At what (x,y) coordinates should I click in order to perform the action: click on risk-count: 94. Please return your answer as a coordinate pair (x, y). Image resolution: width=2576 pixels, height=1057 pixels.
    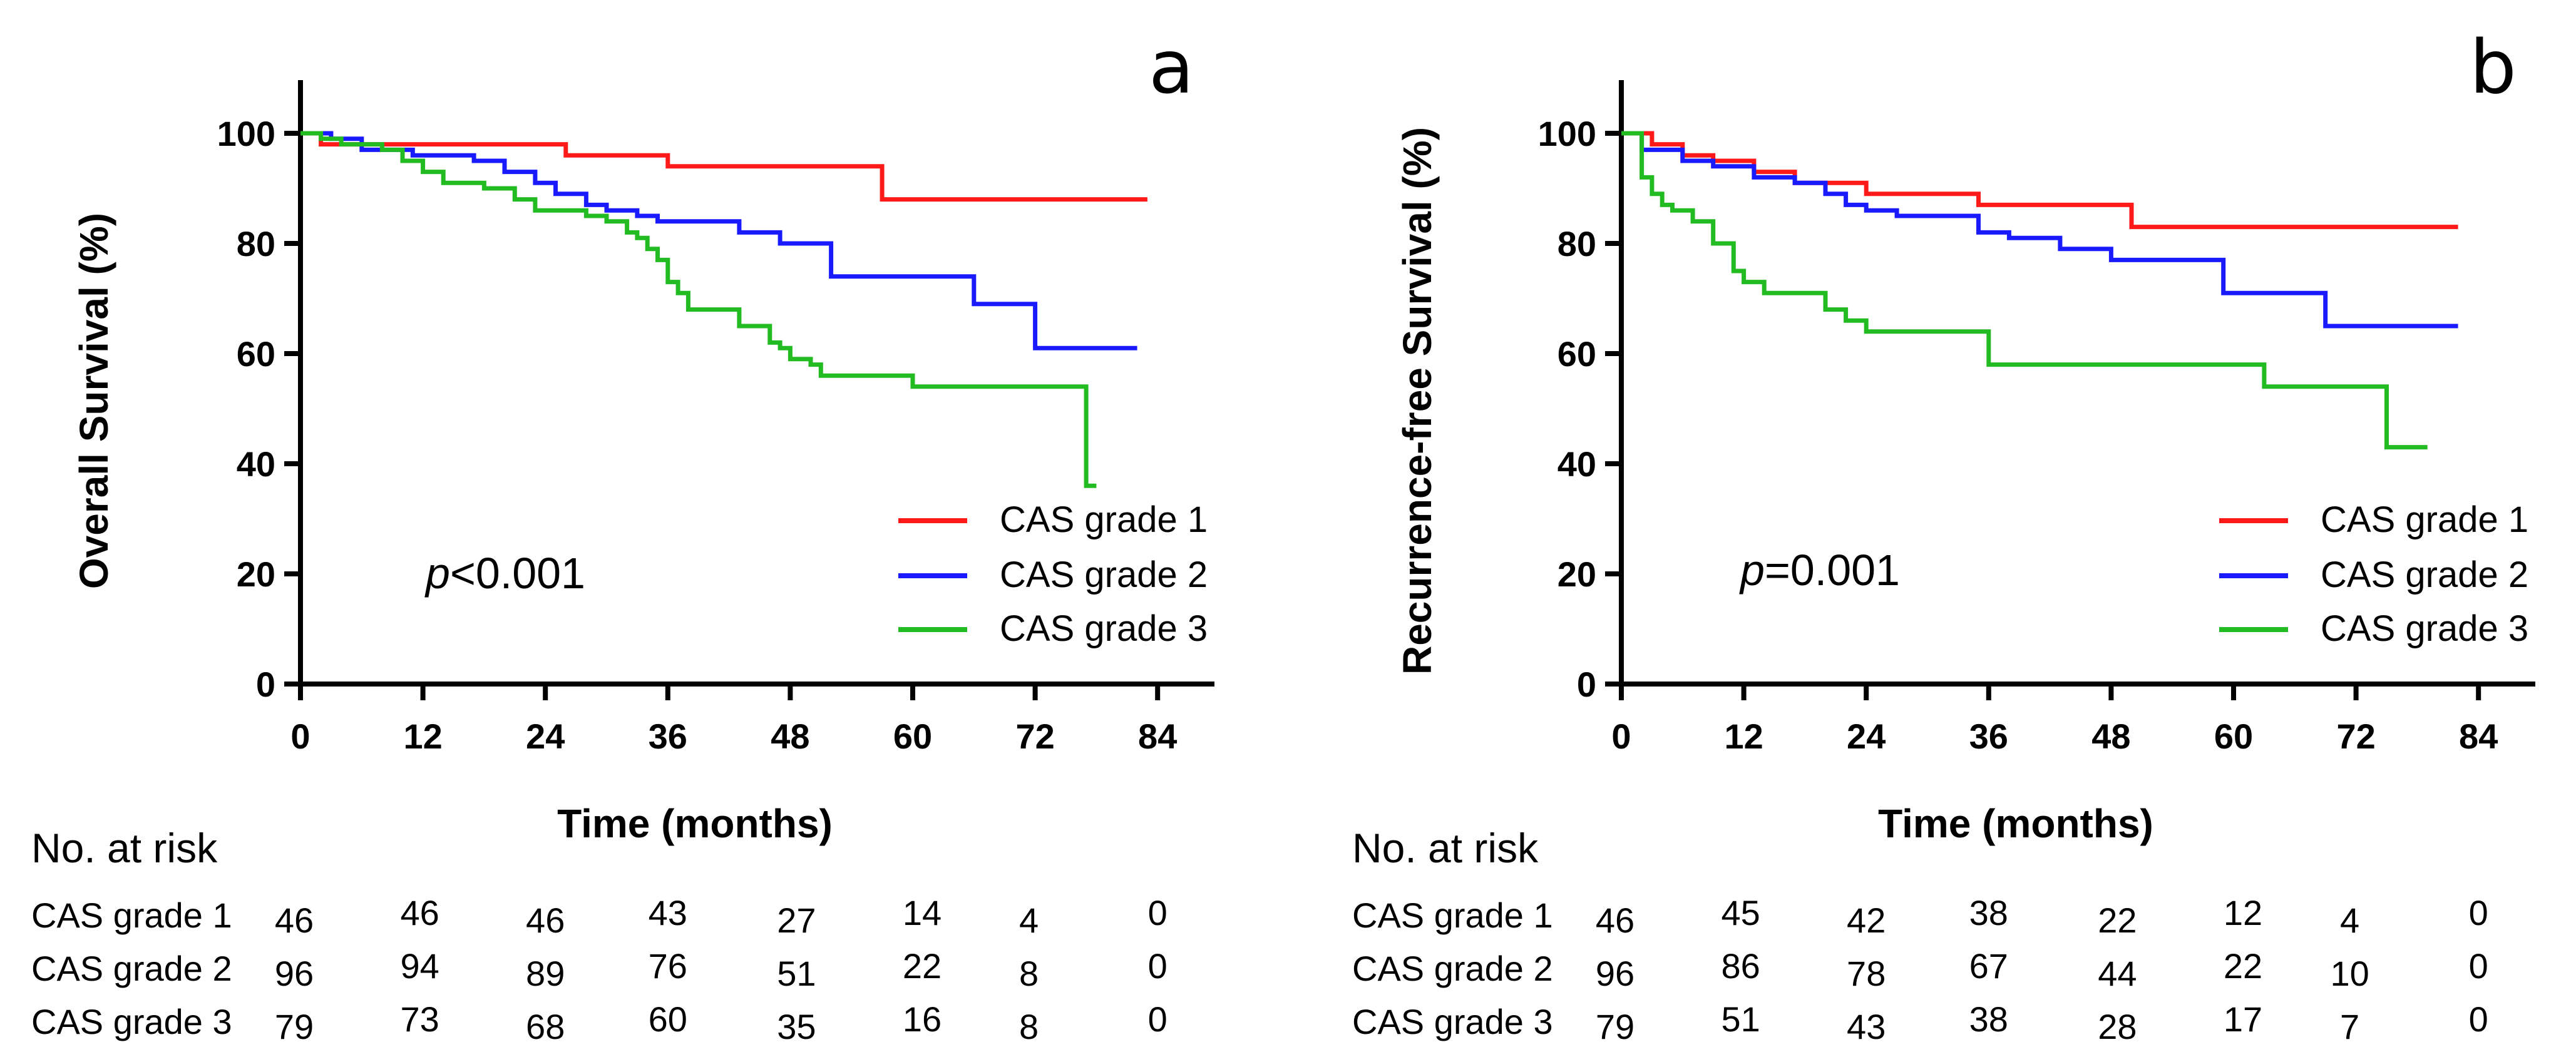
    Looking at the image, I should click on (419, 966).